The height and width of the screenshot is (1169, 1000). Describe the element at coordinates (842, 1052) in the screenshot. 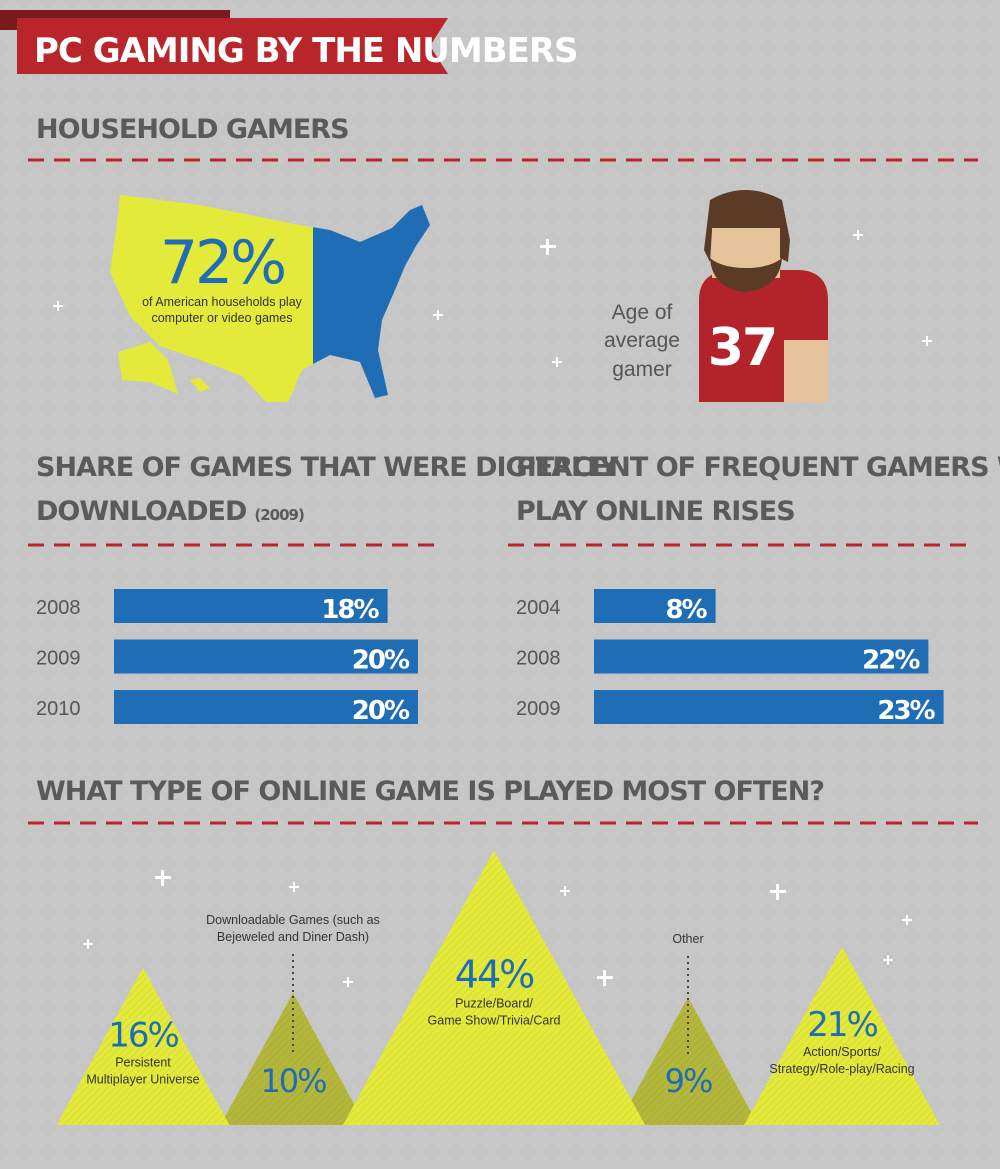

I see `category-label: Action/Sports/` at that location.